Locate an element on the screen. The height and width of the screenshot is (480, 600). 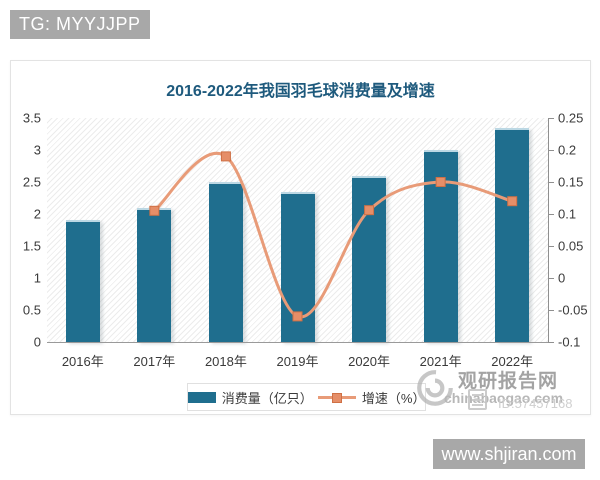
y-left-tick-1.5: 1.5 is located at coordinates (31, 246).